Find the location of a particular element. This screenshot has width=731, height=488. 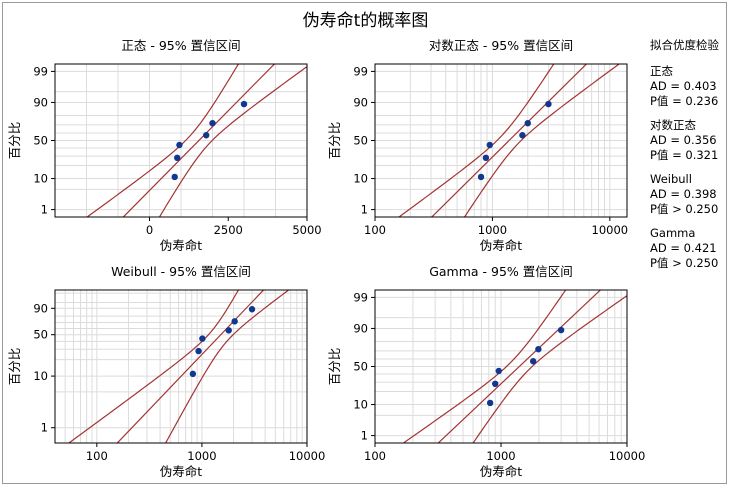

gof-ad-value: AD = 0.421 is located at coordinates (683, 248).